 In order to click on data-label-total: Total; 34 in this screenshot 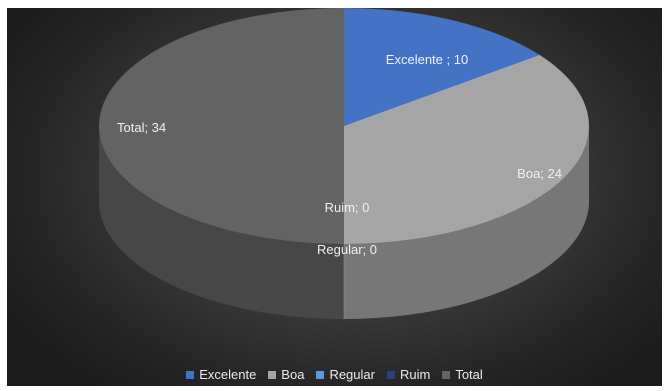, I will do `click(141, 127)`.